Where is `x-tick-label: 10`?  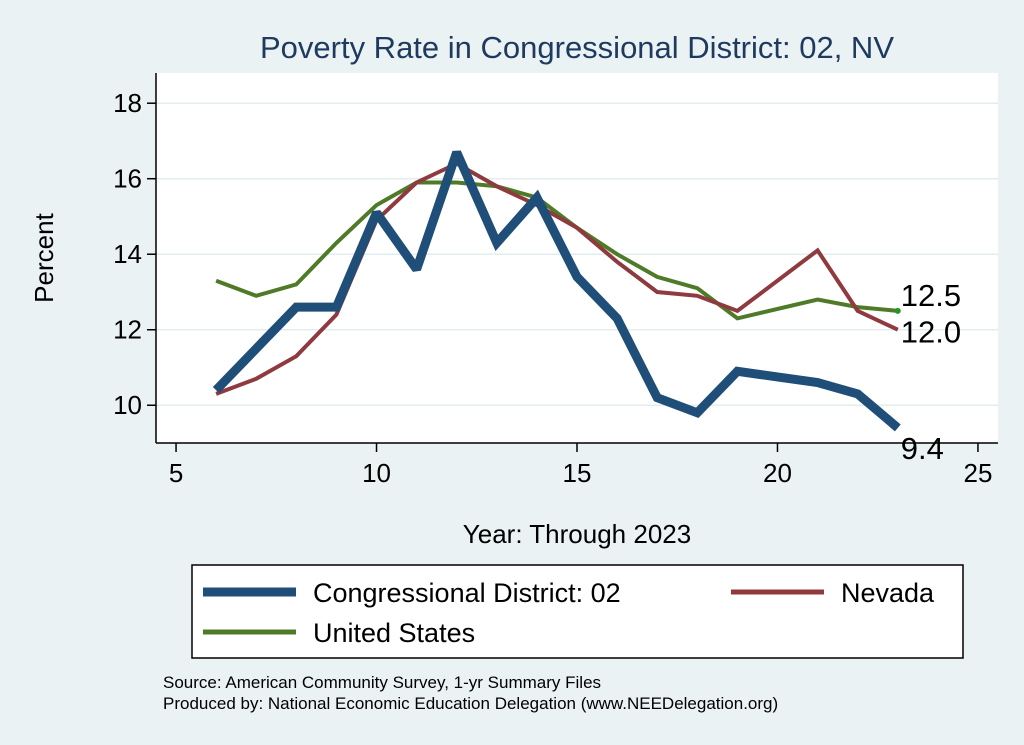 x-tick-label: 10 is located at coordinates (376, 473).